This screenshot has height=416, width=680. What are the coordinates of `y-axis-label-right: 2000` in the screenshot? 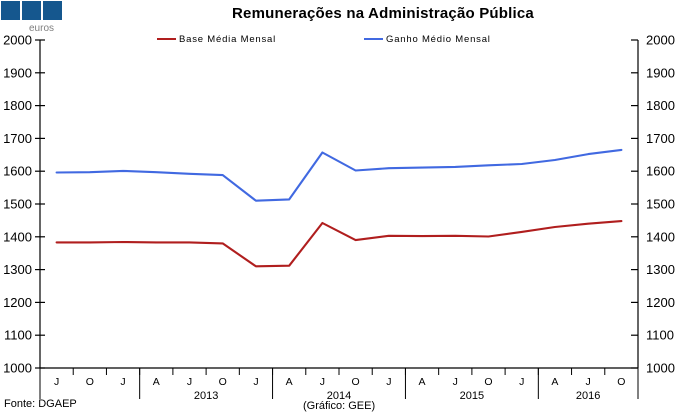 It's located at (660, 40).